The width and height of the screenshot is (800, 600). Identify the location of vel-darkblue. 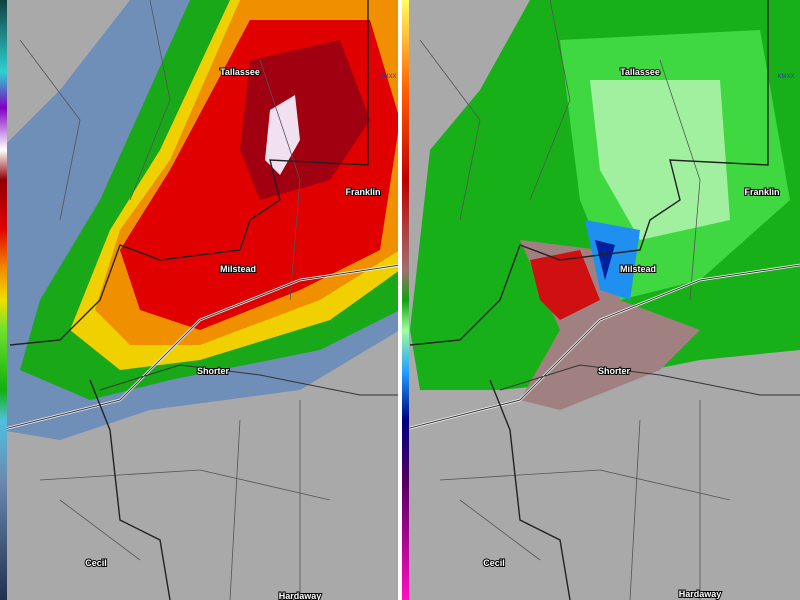
(605, 260).